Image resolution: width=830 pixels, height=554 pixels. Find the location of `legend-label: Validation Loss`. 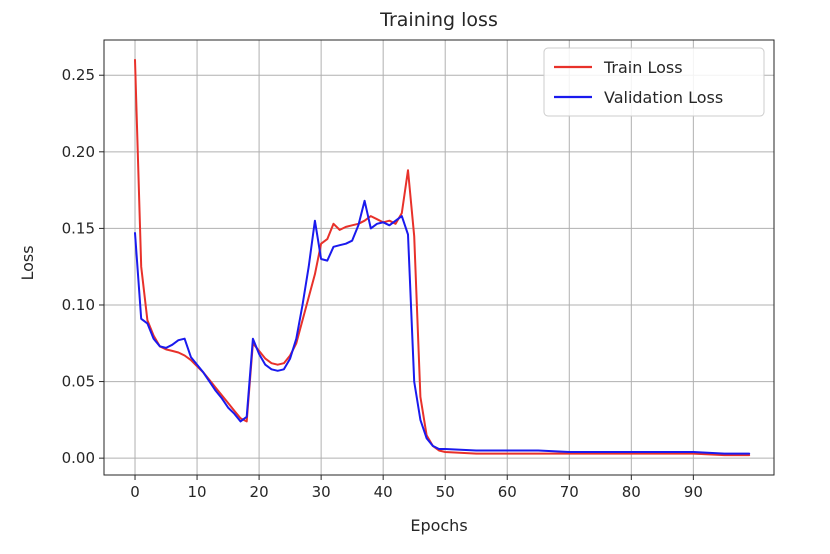

legend-label: Validation Loss is located at coordinates (663, 97).